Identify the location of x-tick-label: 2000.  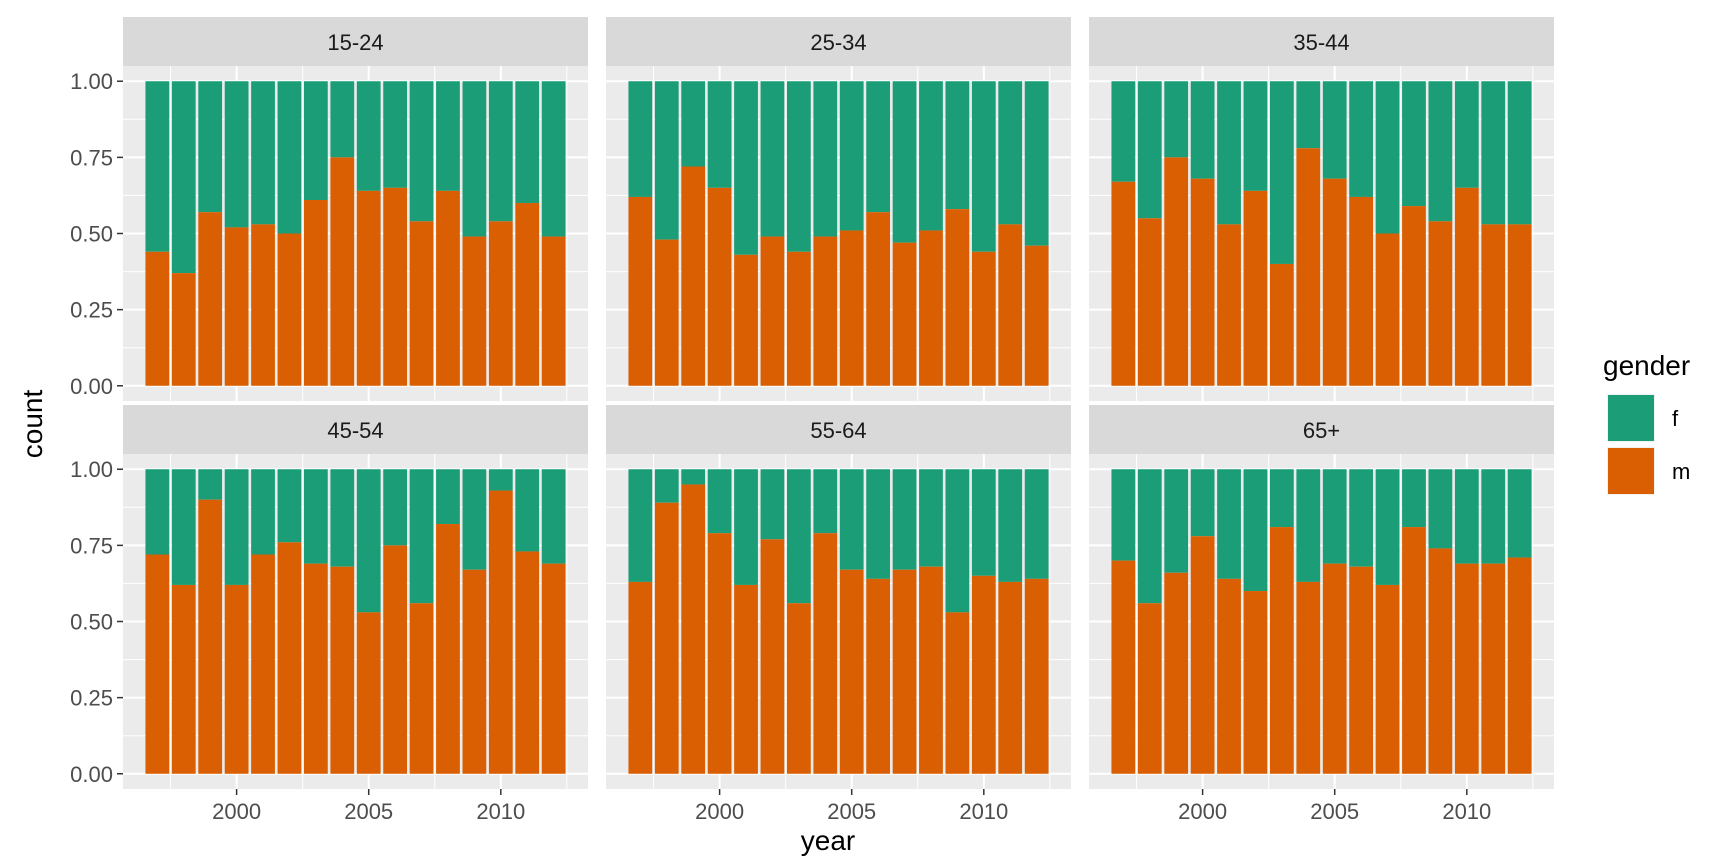
(236, 811).